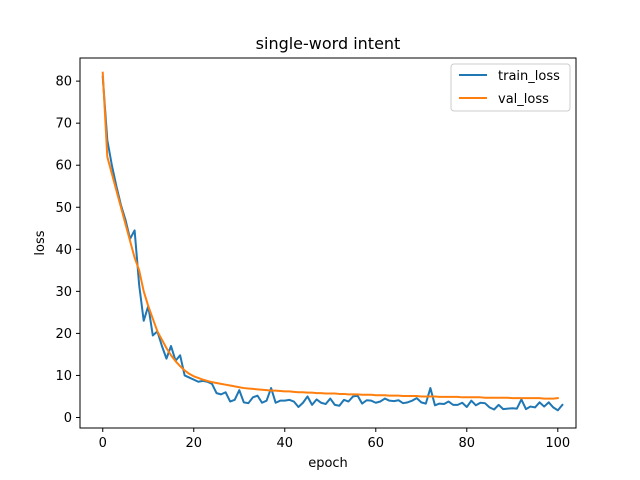 This screenshot has width=640, height=480. I want to click on x-tick-label: 20, so click(193, 443).